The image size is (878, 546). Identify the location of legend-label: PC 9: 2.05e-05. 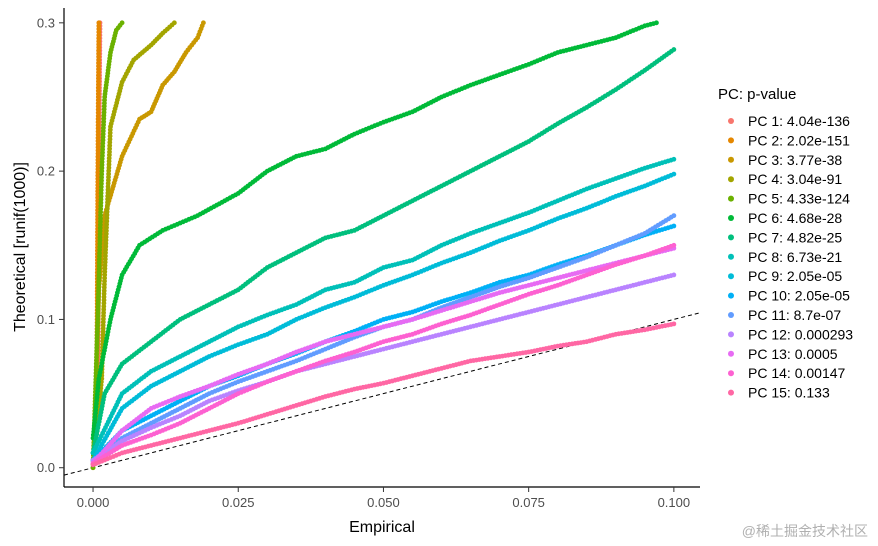
(795, 276).